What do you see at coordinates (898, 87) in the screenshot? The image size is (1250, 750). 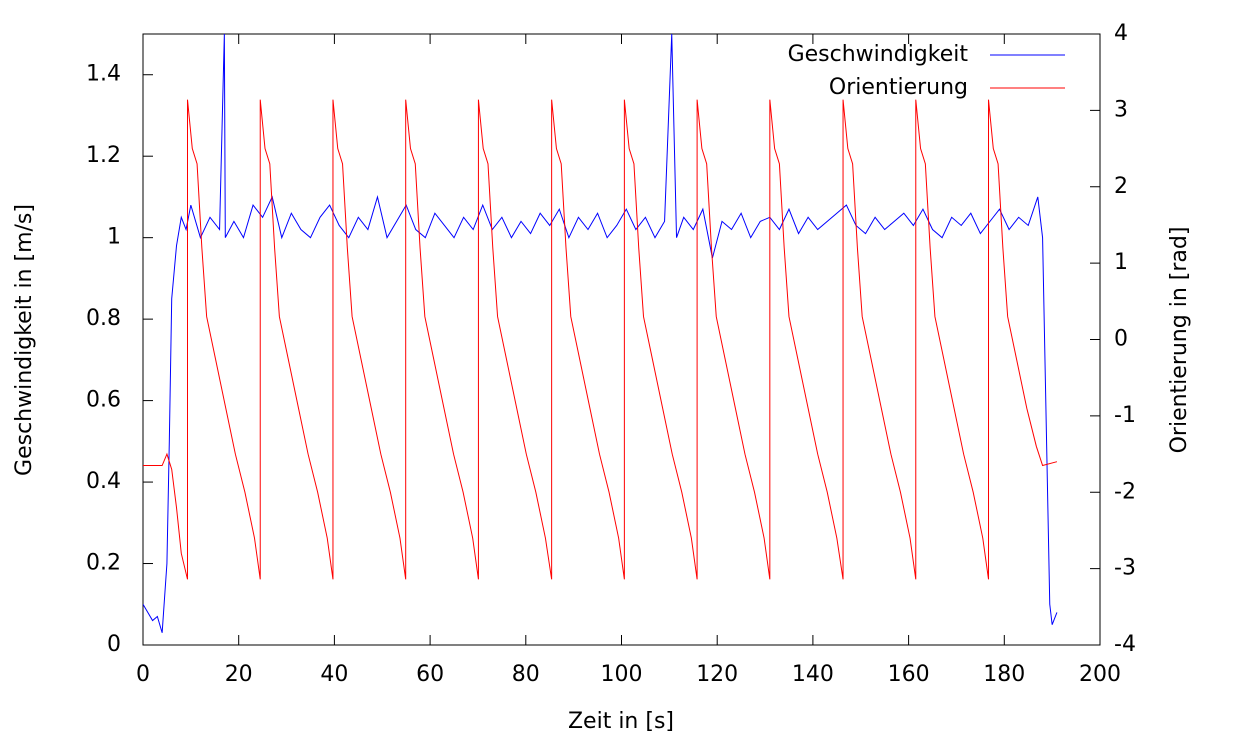 I see `legend-label: Orientierung` at bounding box center [898, 87].